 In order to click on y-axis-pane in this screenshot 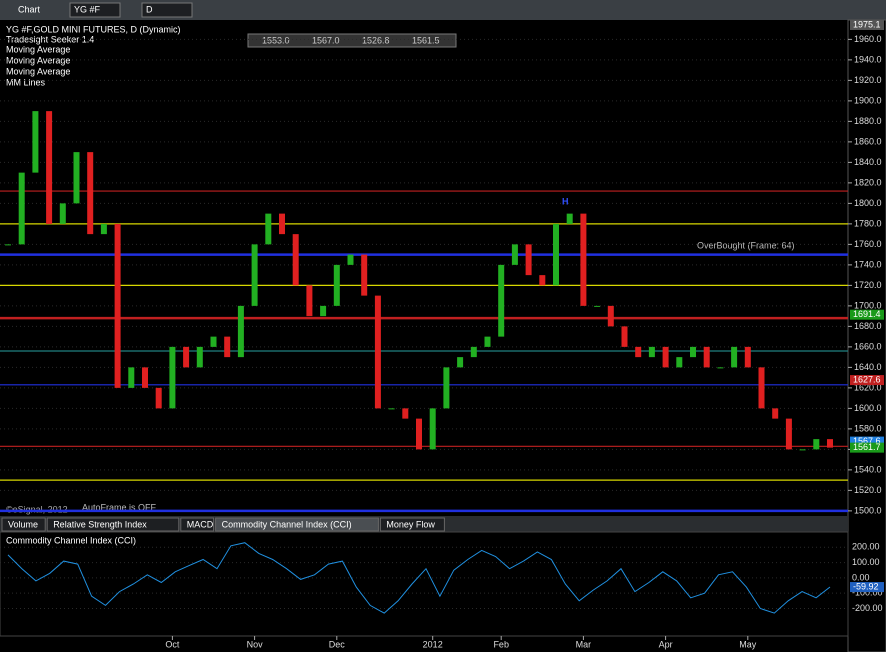, I will do `click(866, 335)`.